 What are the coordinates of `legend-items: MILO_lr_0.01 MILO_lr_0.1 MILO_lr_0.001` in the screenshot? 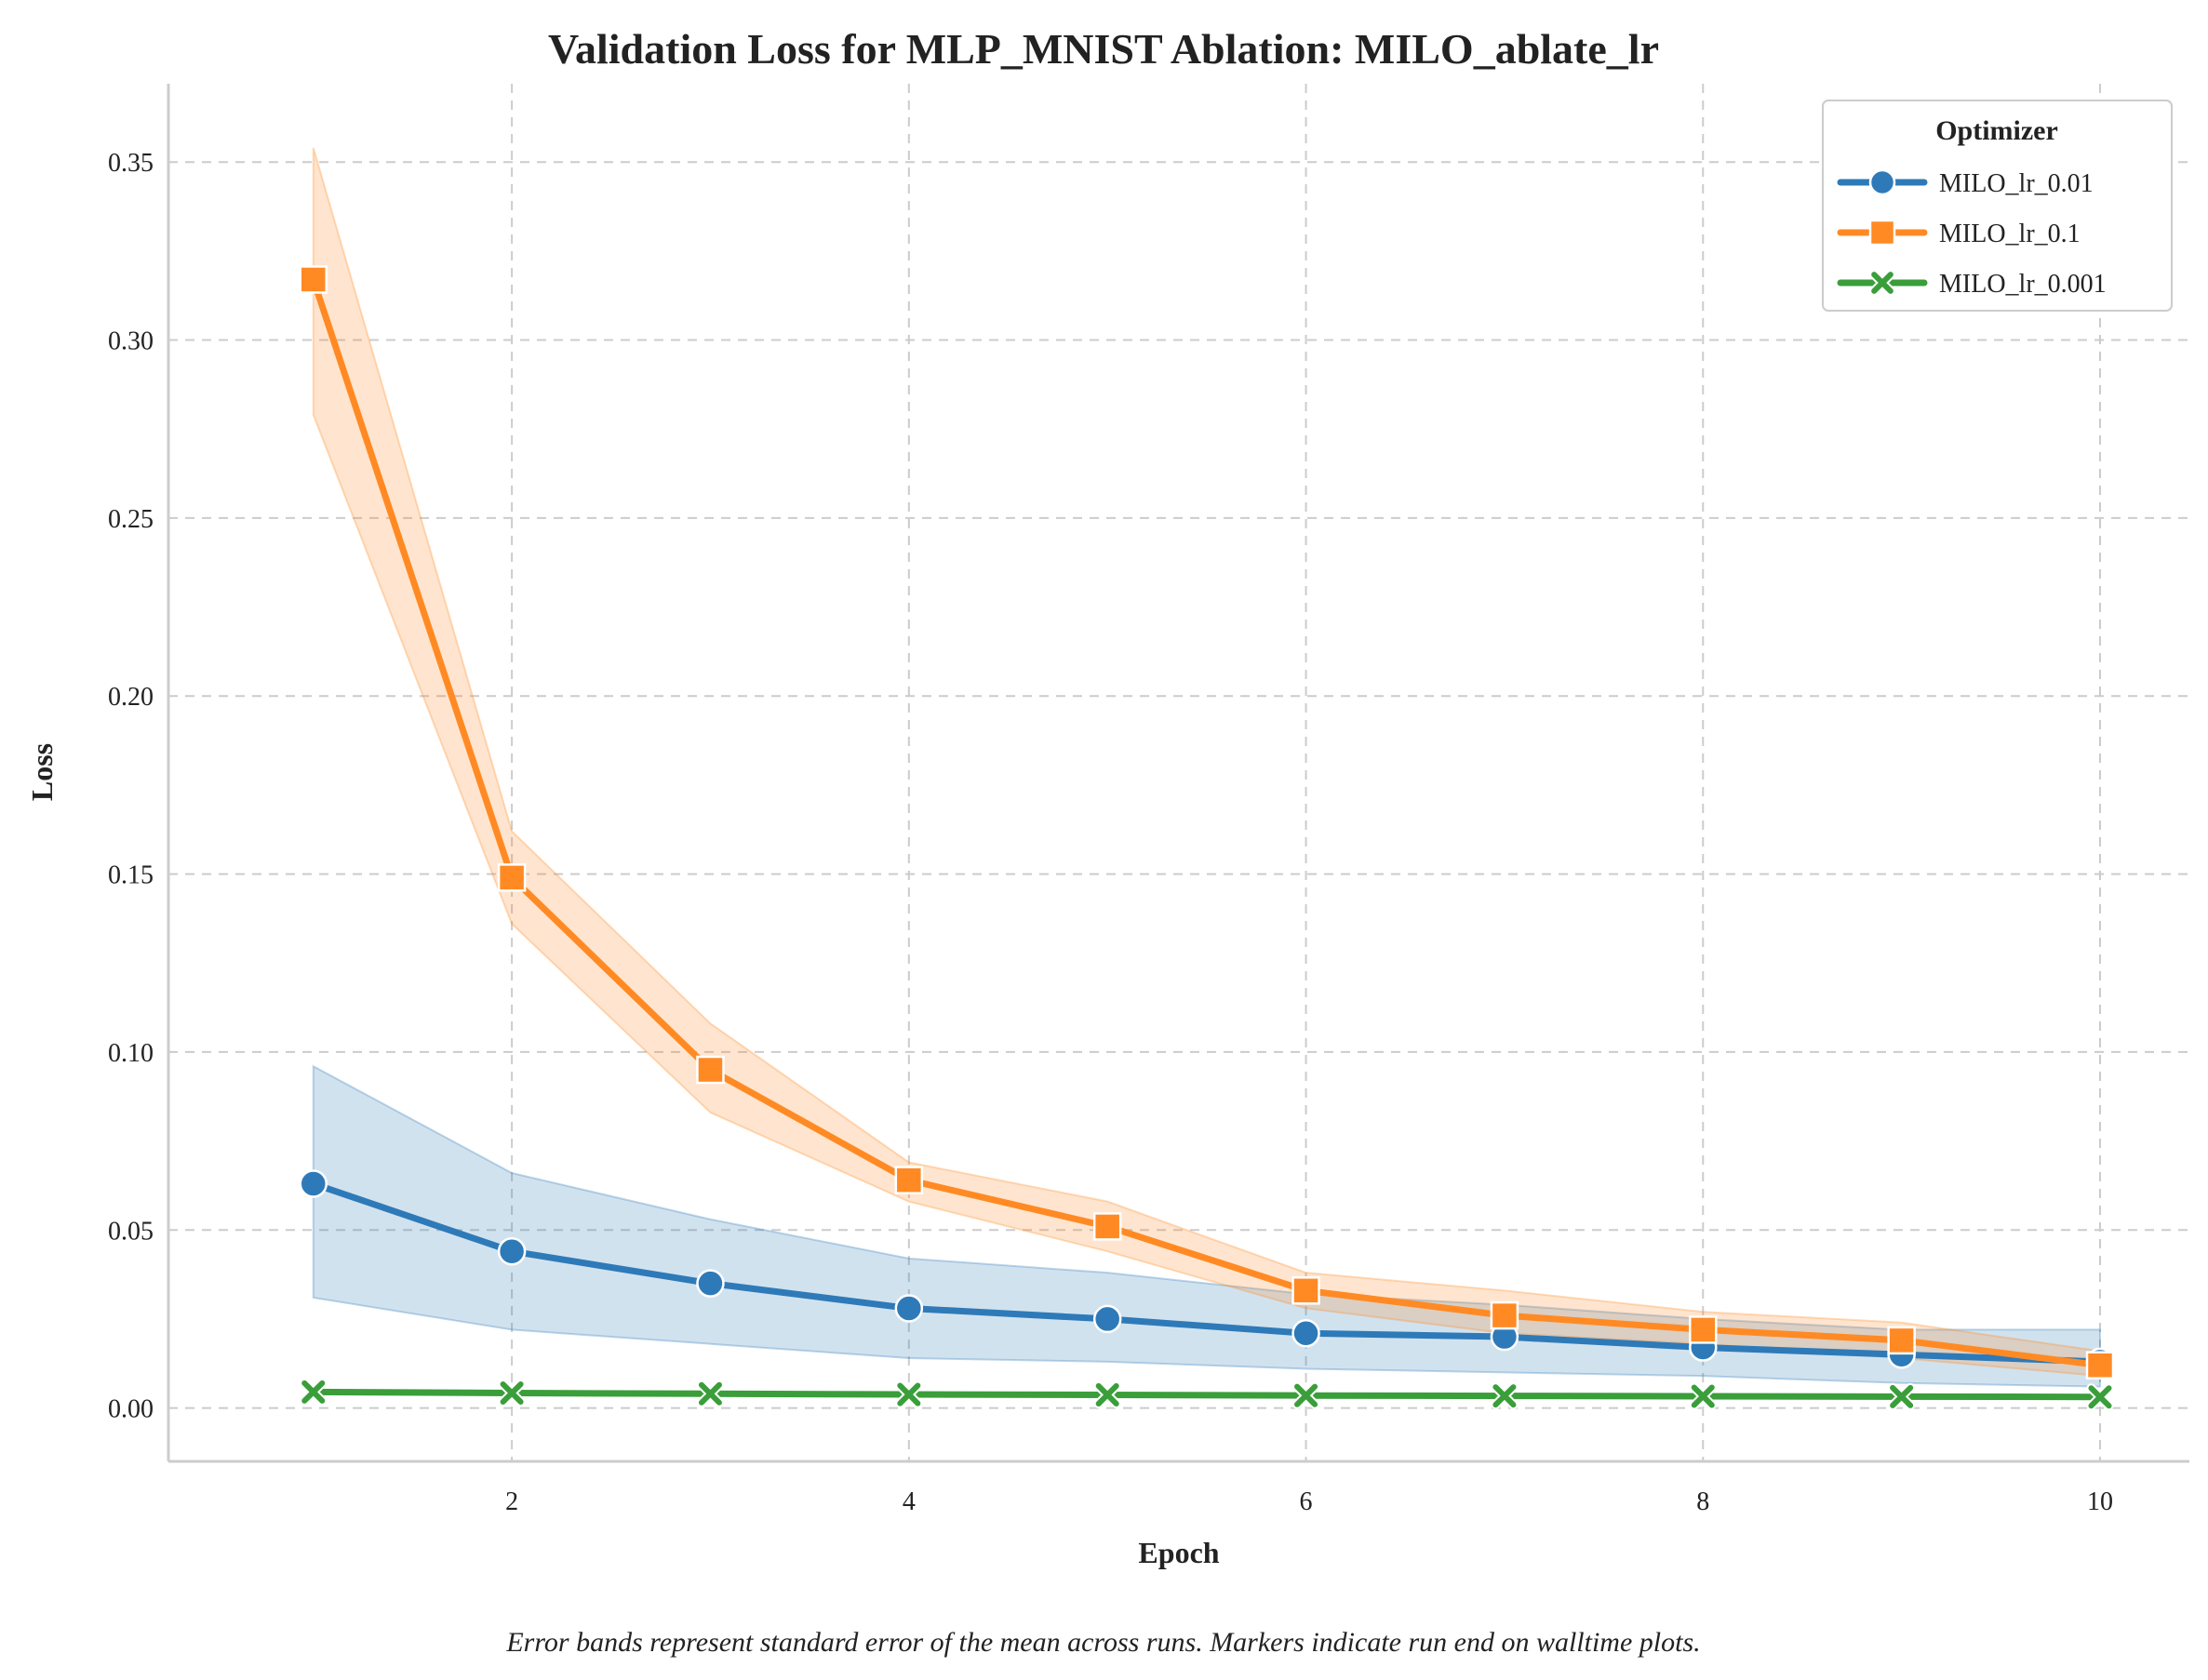 It's located at (1972, 233).